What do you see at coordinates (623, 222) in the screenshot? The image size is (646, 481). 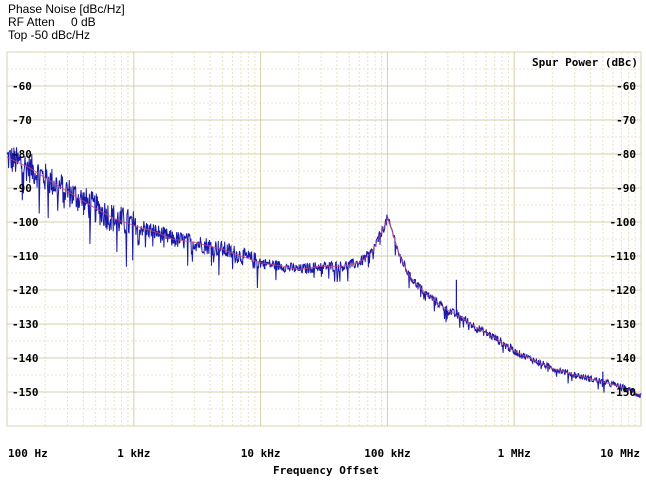 I see `y-tick-label-right: -100` at bounding box center [623, 222].